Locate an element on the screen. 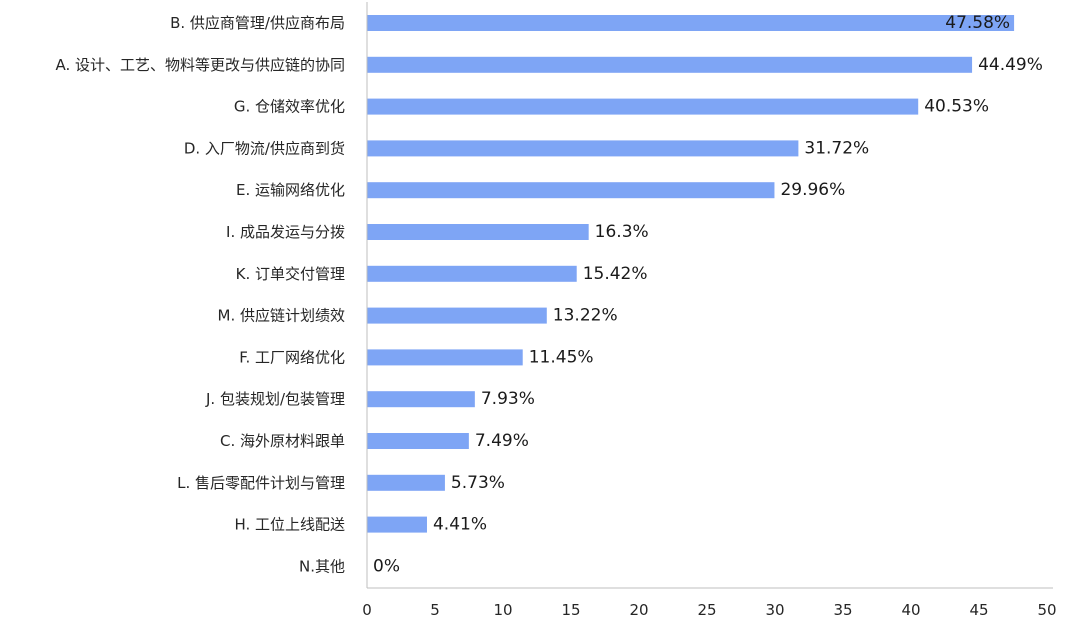  x-tick-label: 5 is located at coordinates (435, 610).